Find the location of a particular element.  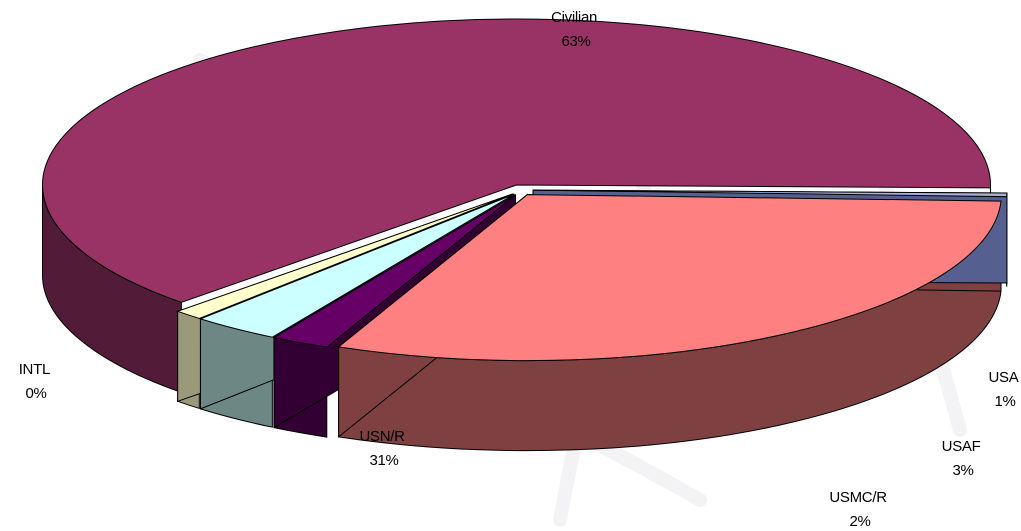

slice-value-usaf: 3% is located at coordinates (962, 470).